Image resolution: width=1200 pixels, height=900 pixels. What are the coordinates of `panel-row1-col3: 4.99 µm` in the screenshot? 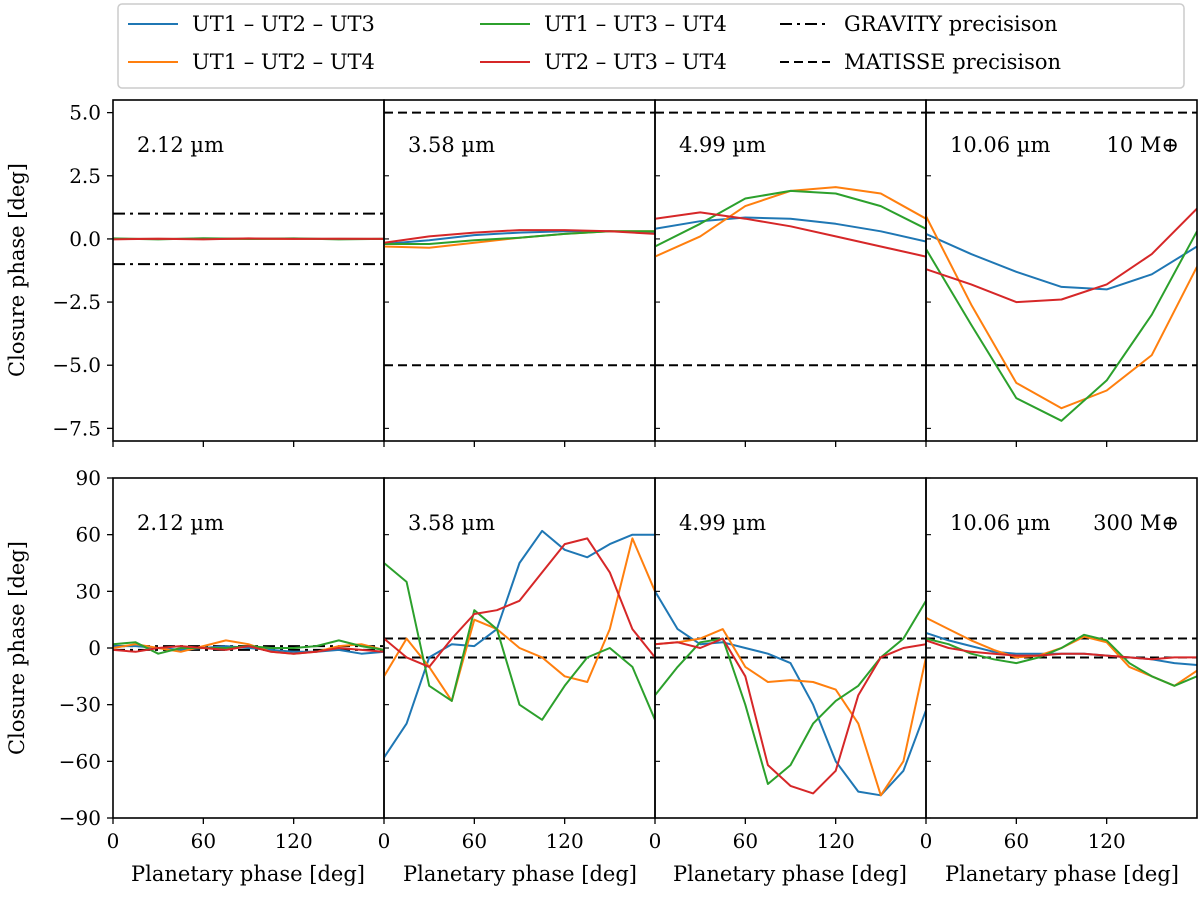 It's located at (790, 273).